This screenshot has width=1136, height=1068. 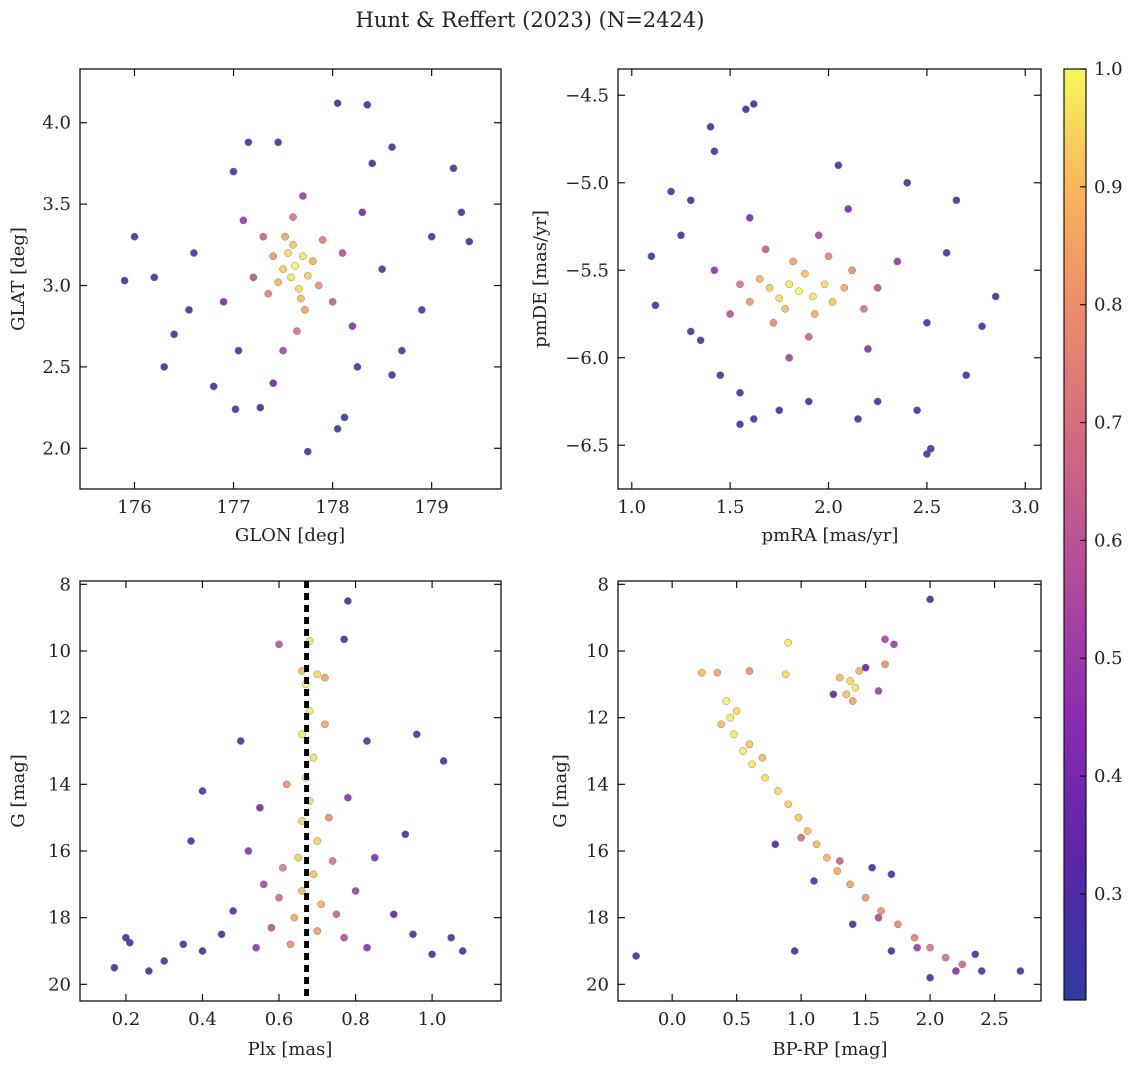 I want to click on y-tick-label: −4.5, so click(x=587, y=95).